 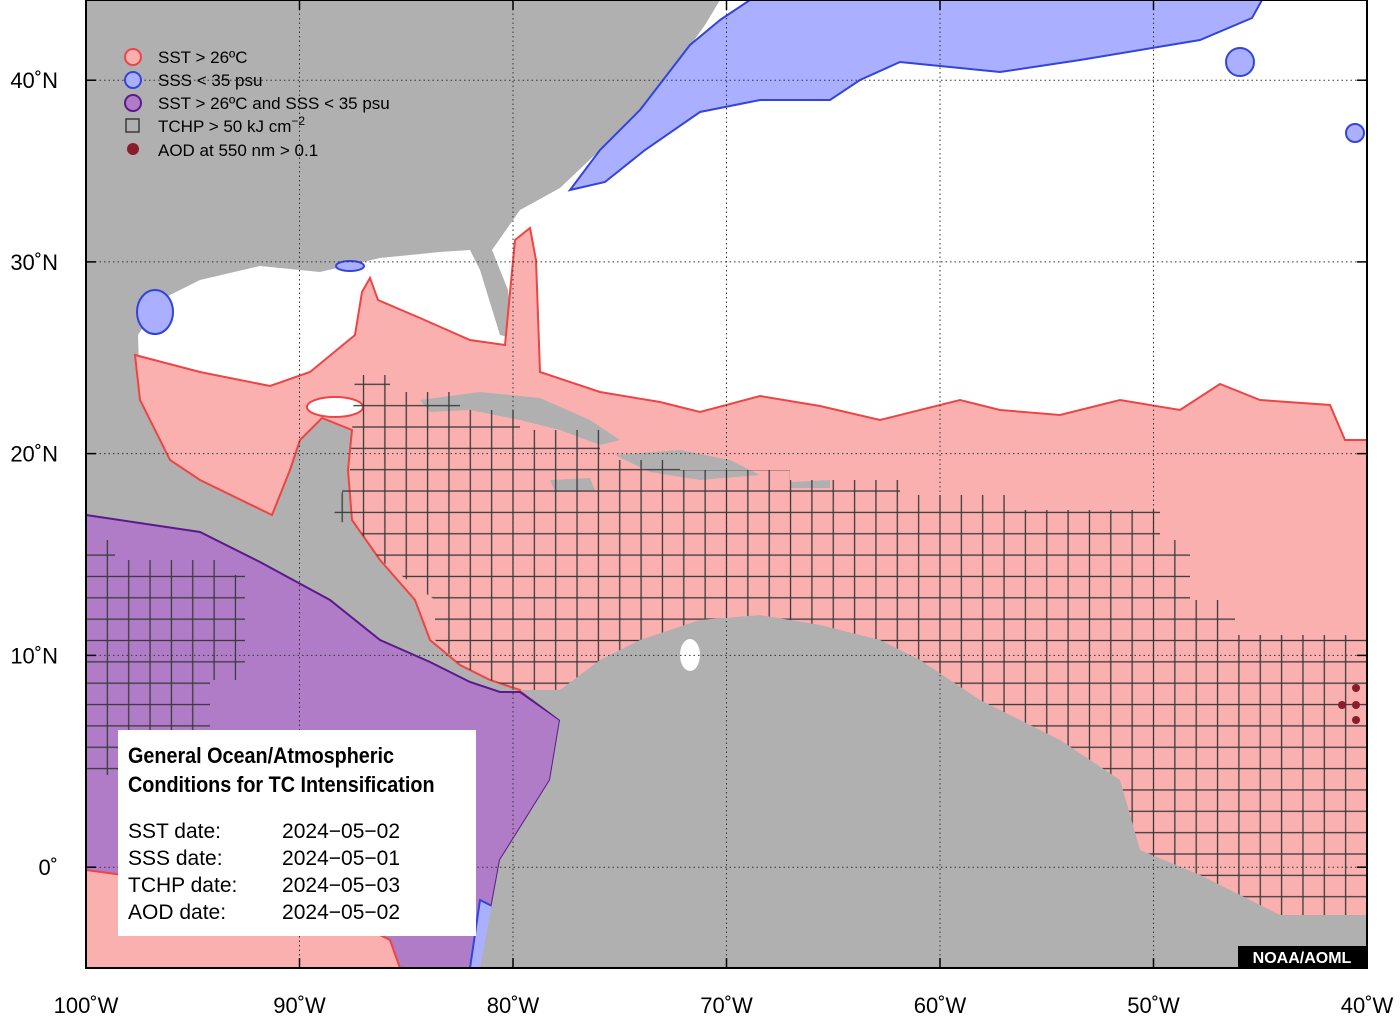 I want to click on y-tick-label: 0˚, so click(x=48, y=867).